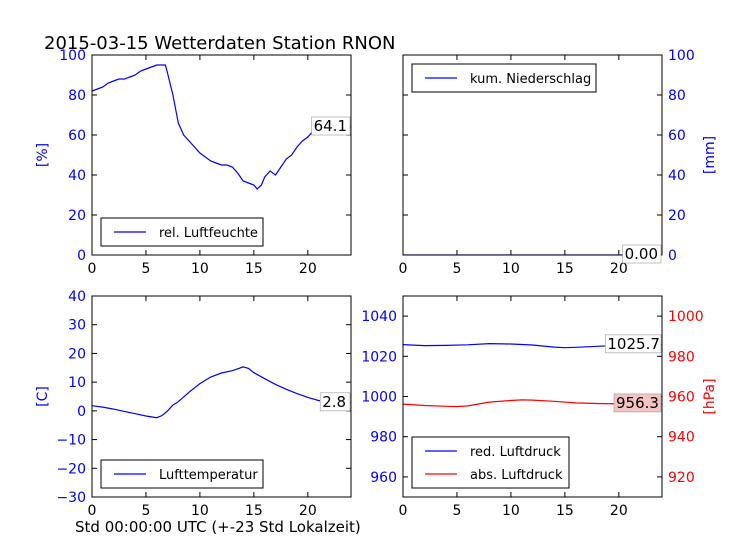 Image resolution: width=736 pixels, height=552 pixels. I want to click on y-axis-label: [C], so click(43, 396).